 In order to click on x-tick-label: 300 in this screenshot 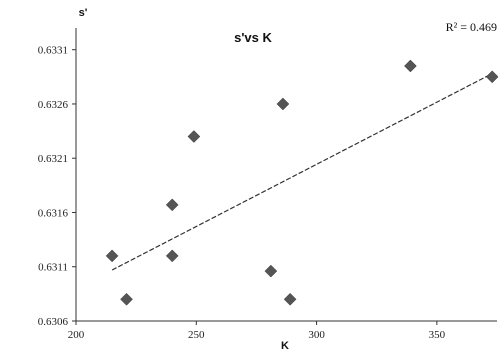, I will do `click(316, 335)`.